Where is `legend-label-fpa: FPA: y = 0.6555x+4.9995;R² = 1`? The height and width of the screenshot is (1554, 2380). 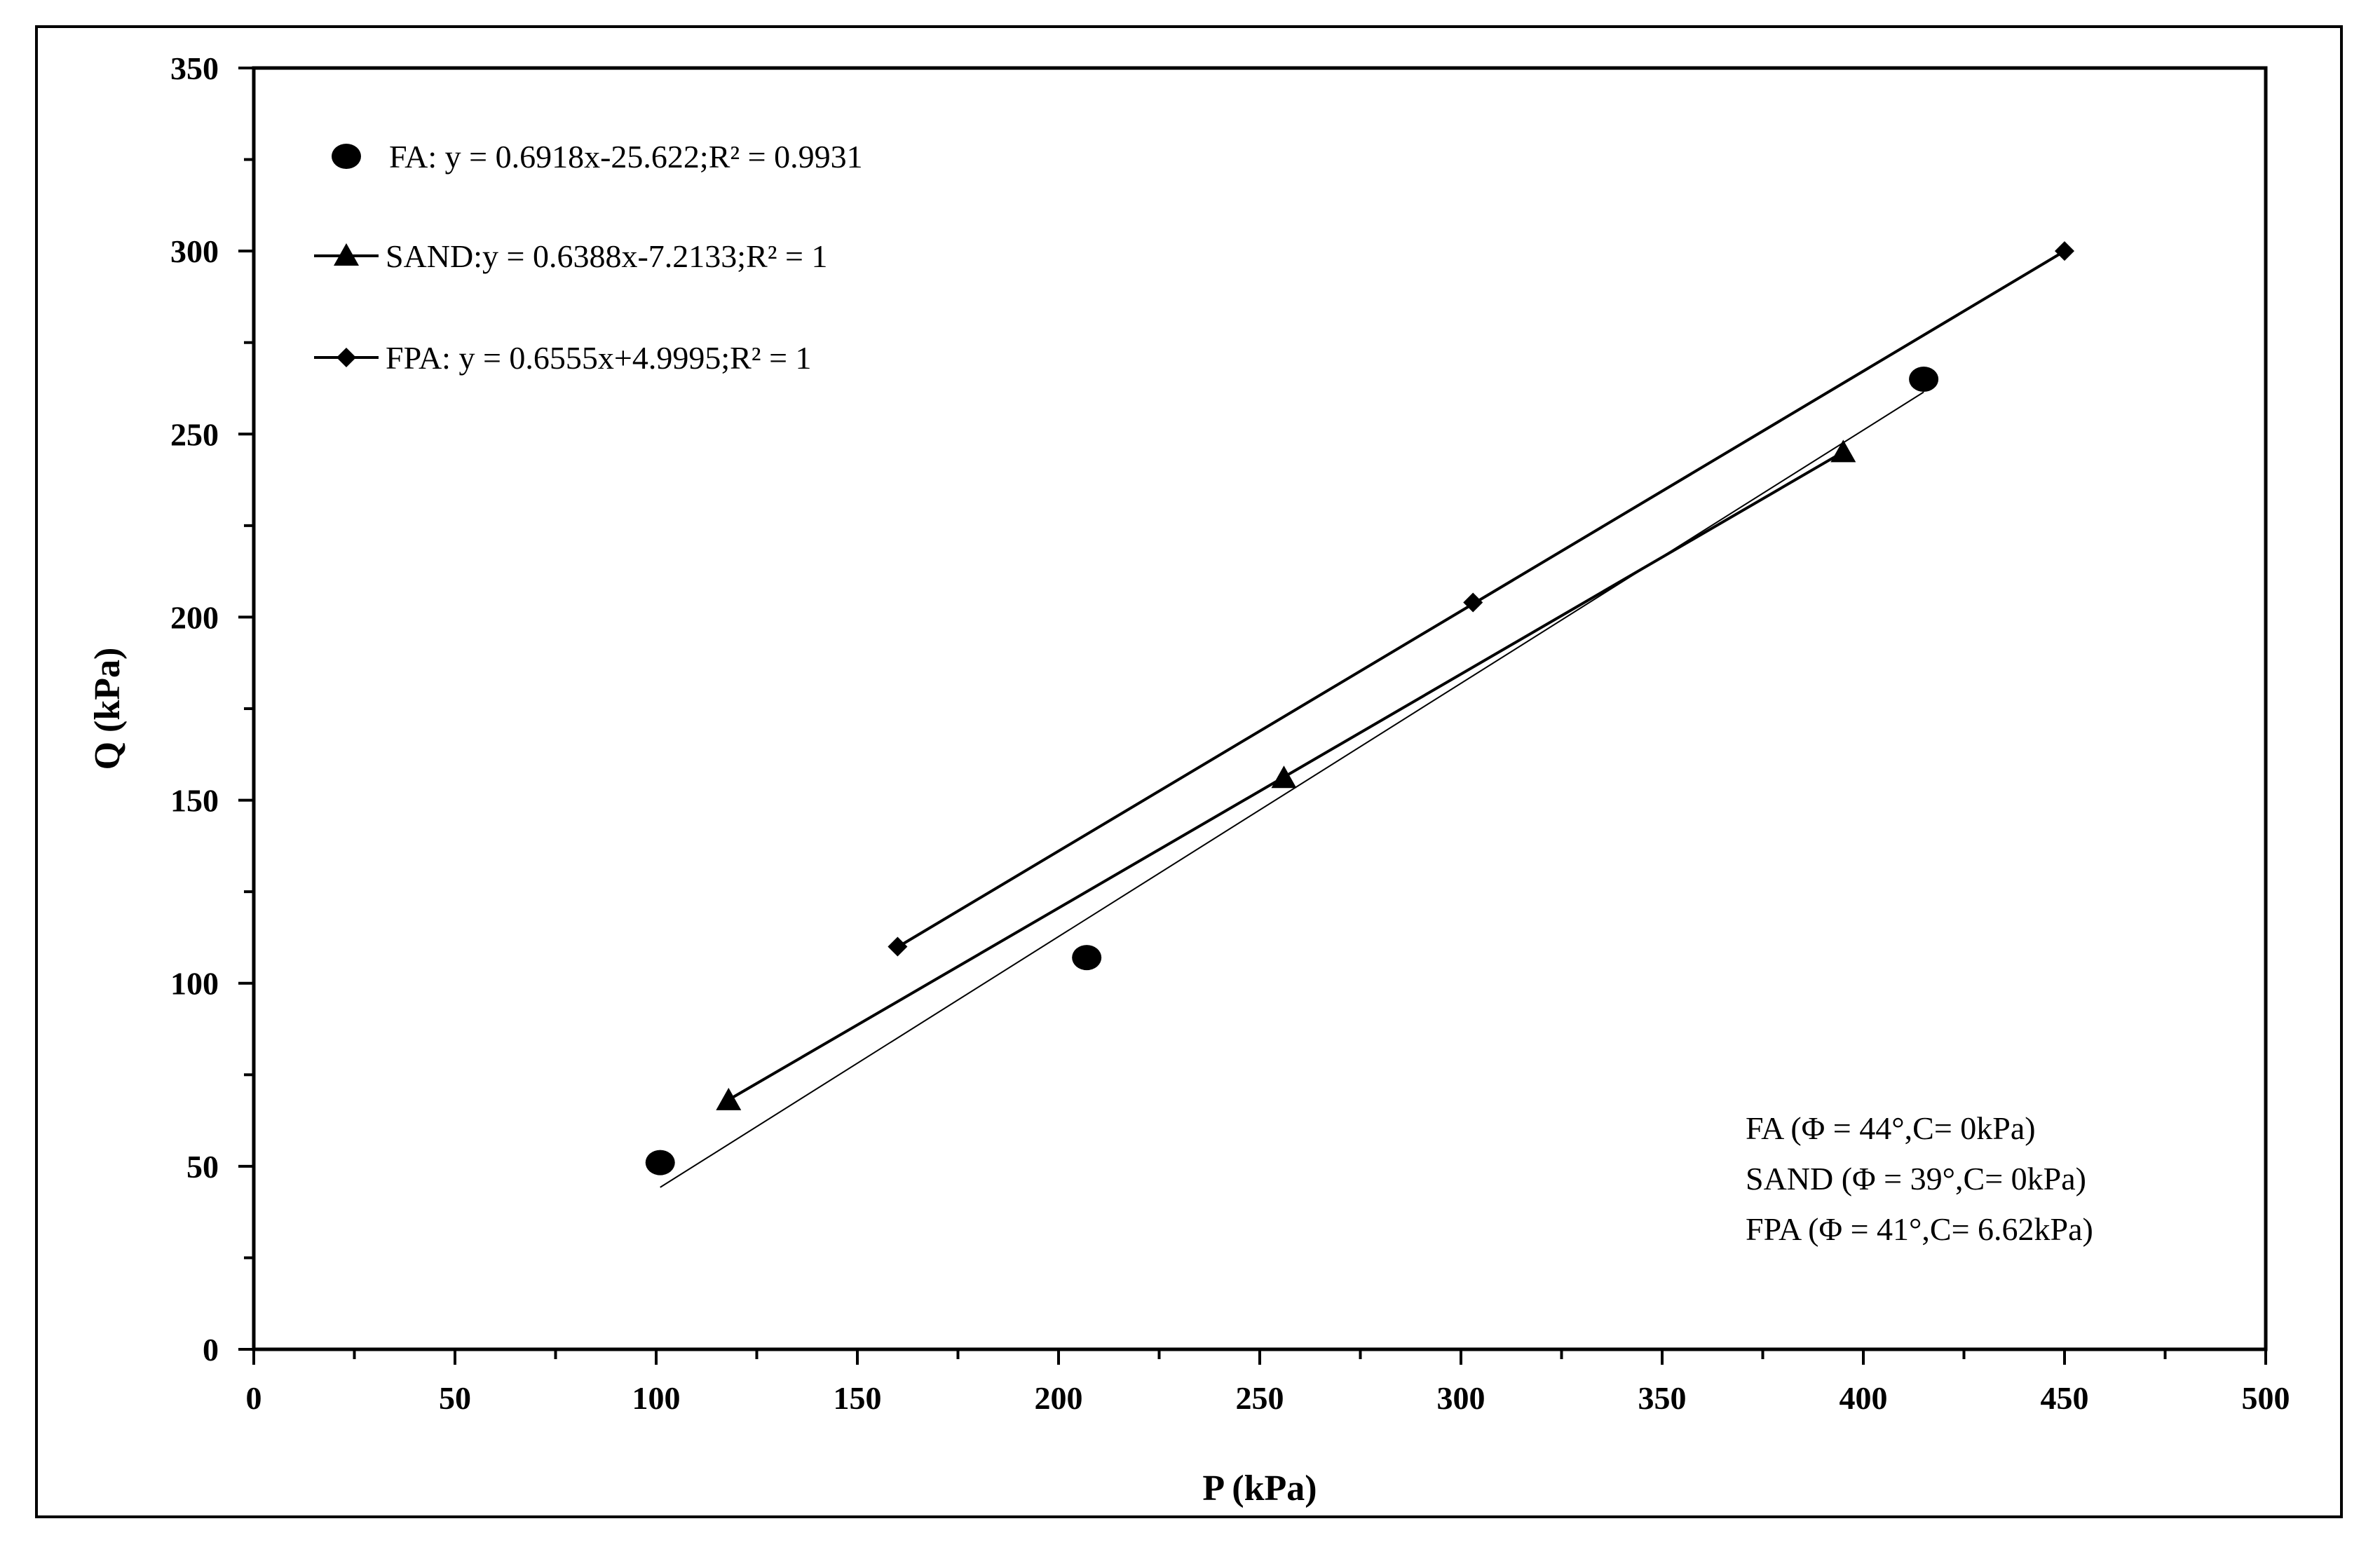
legend-label-fpa: FPA: y = 0.6555x+4.9995;R² = 1 is located at coordinates (599, 358).